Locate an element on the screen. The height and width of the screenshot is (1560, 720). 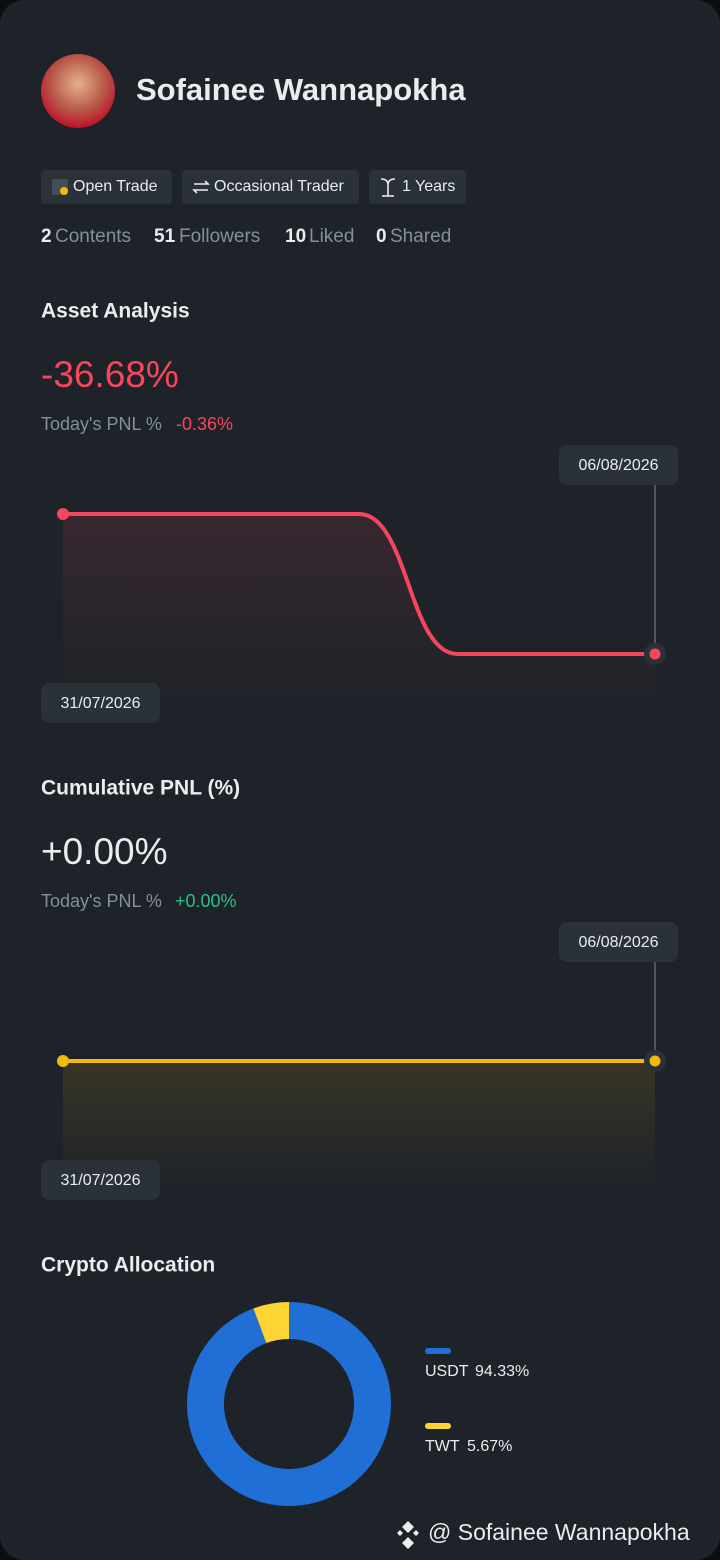
headline-value: +0.00% is located at coordinates (104, 851).